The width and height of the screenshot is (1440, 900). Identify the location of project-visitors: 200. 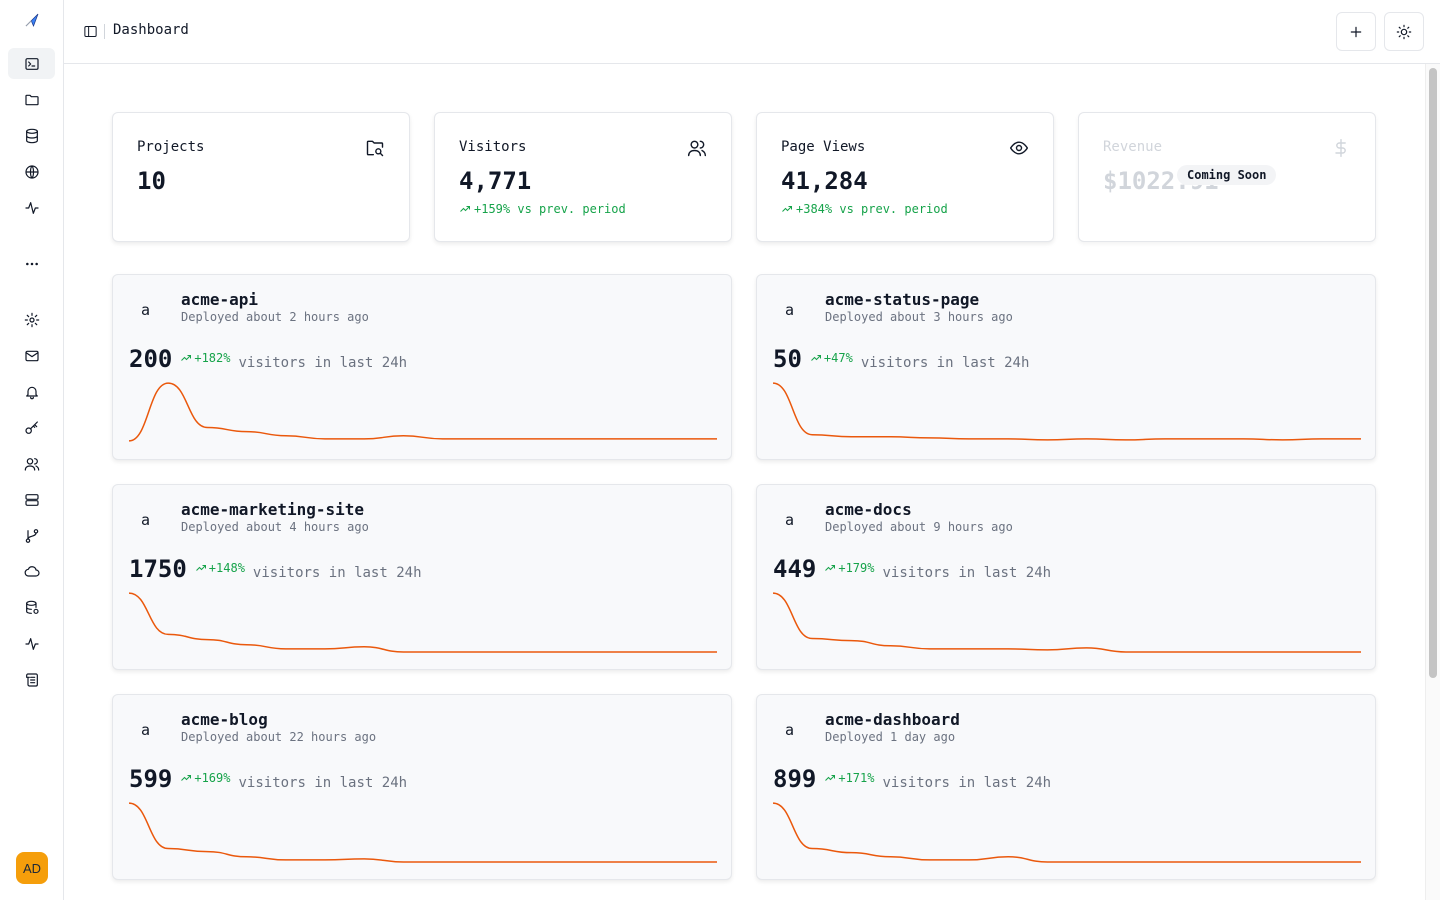
(151, 359).